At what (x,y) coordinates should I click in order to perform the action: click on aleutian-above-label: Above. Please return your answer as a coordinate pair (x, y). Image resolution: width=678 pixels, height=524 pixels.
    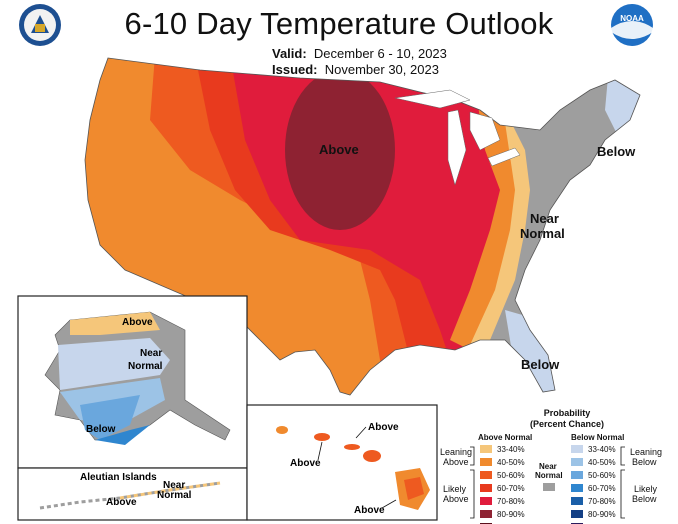
    Looking at the image, I should click on (121, 502).